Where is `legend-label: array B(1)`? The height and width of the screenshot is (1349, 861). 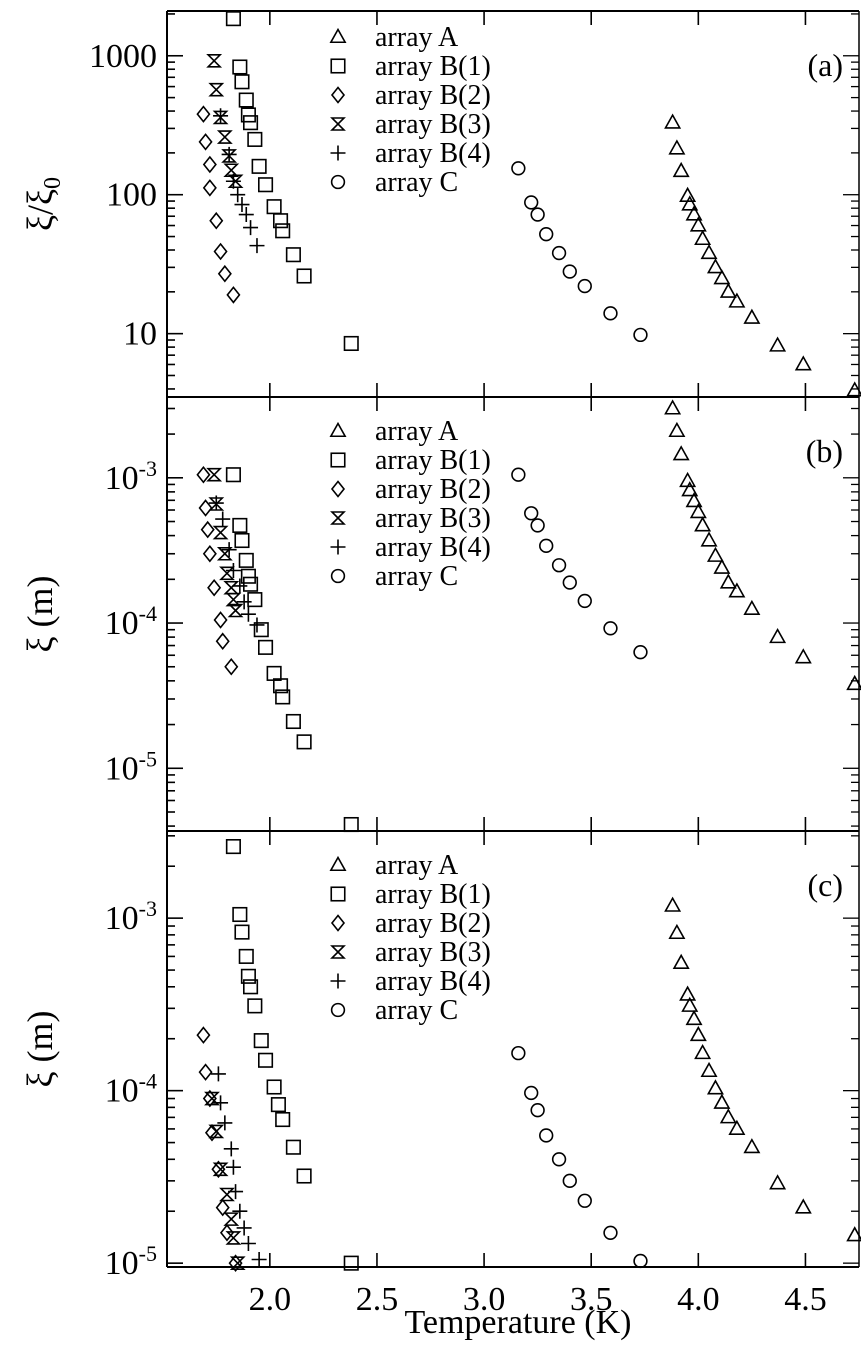
legend-label: array B(1) is located at coordinates (433, 894).